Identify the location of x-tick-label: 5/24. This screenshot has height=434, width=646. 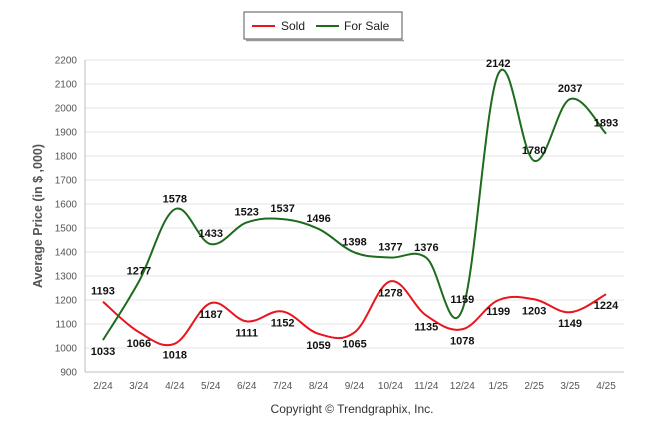
(211, 386).